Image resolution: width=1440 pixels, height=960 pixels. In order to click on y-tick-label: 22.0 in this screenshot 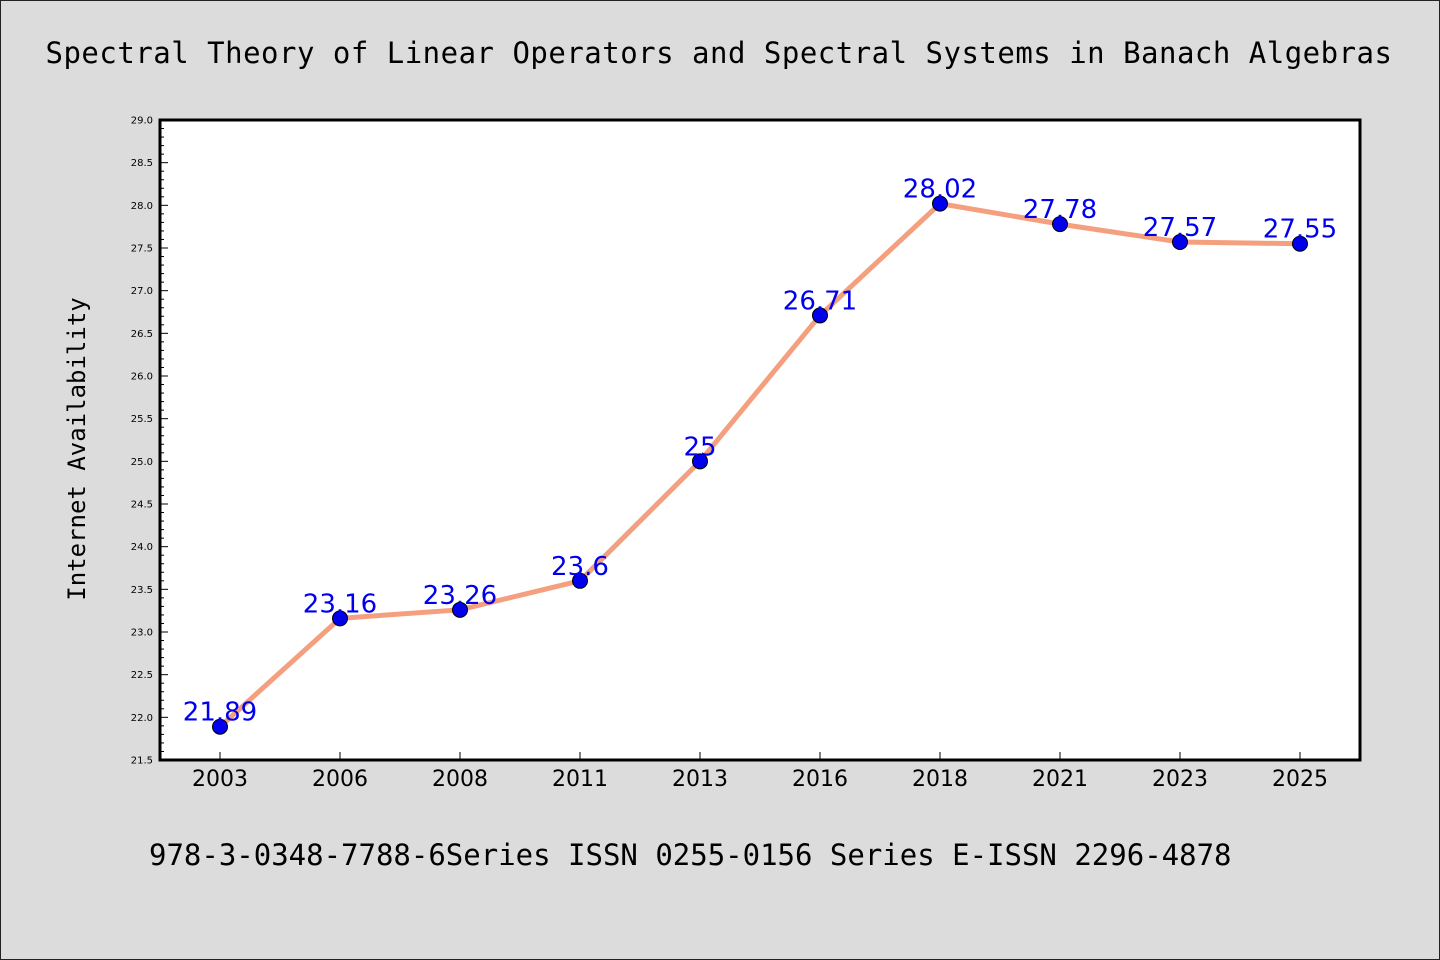, I will do `click(142, 718)`.